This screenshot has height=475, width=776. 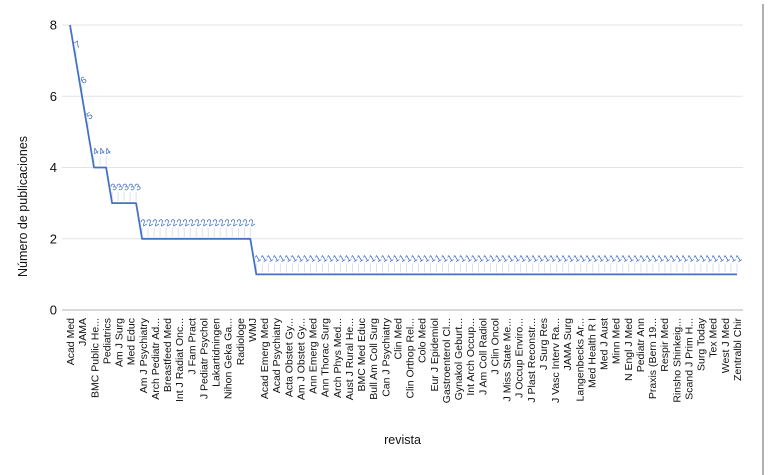 I want to click on x-tick-label: West J Med, so click(x=726, y=345).